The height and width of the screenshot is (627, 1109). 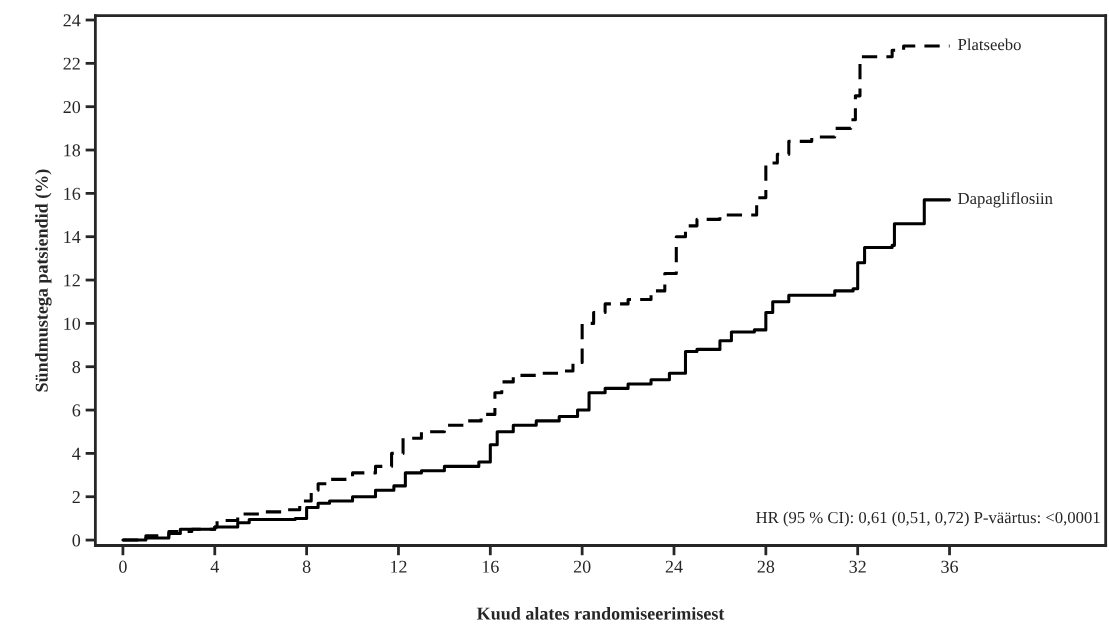 I want to click on annotation: HR (95 % CI): 0,61 (0,51, 0,72) P-väärtus: <0,0001, so click(x=928, y=519).